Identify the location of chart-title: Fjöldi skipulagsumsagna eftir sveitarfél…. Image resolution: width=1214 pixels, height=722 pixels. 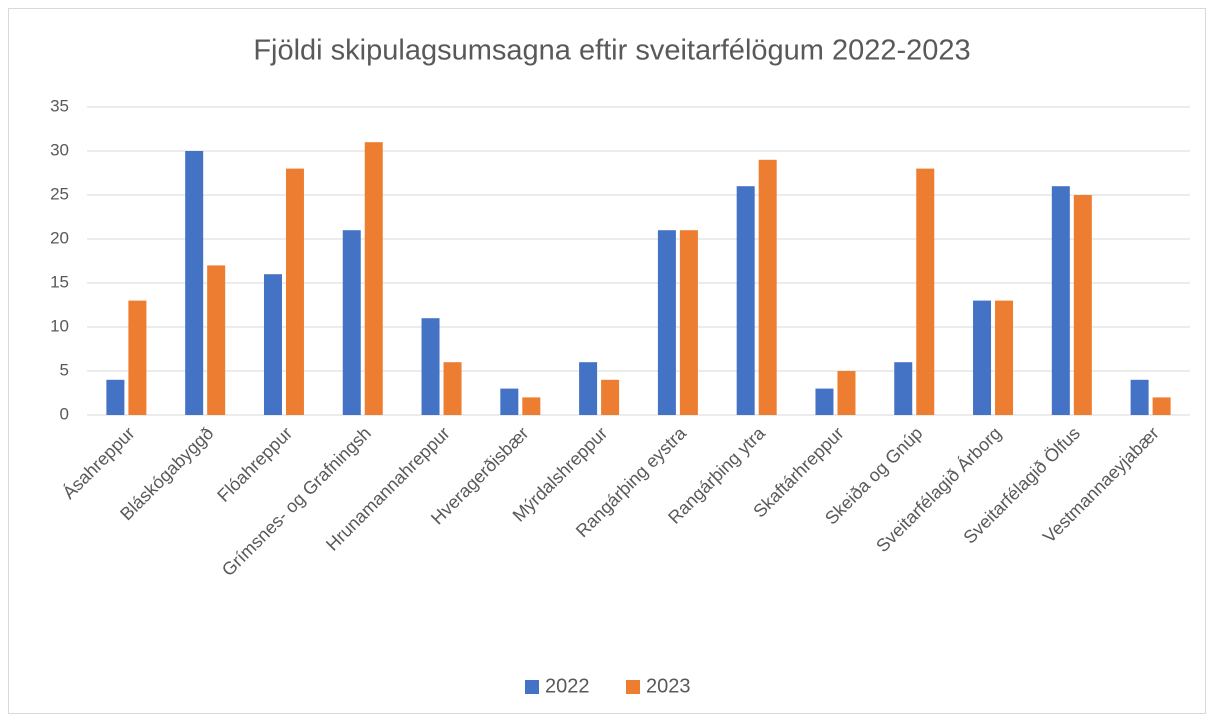
(611, 51).